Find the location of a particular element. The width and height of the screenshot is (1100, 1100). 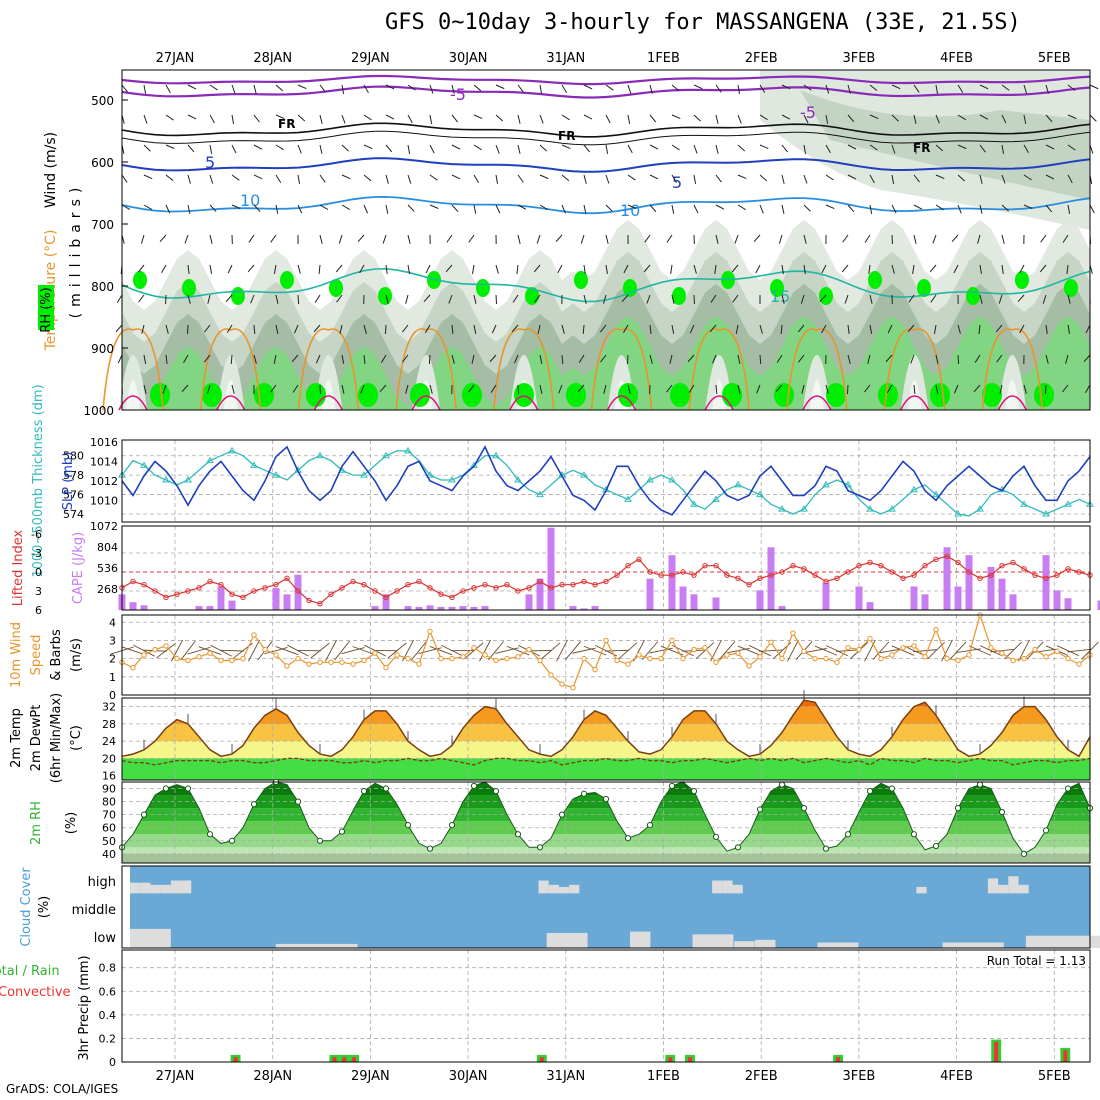

thickness-line is located at coordinates (606, 483).